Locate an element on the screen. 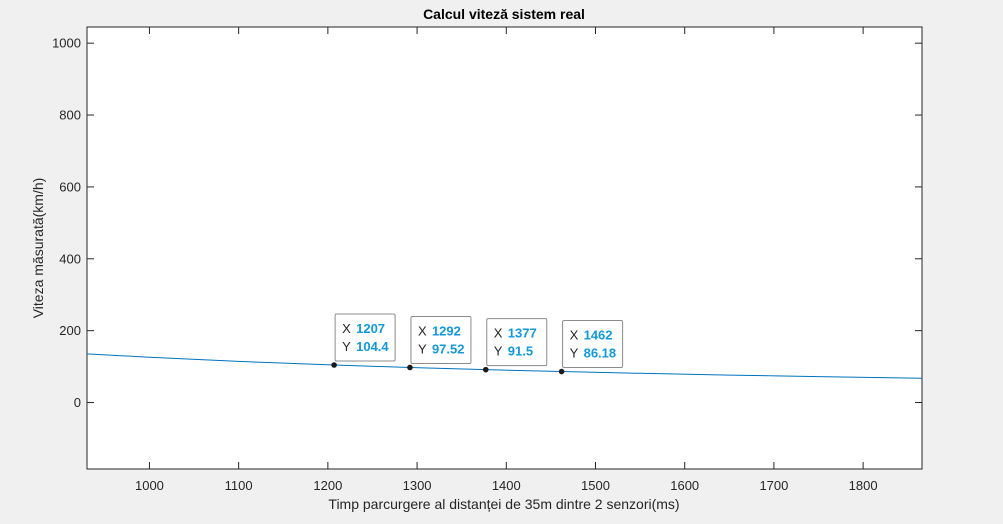  x-tick-label: 1600 is located at coordinates (684, 485).